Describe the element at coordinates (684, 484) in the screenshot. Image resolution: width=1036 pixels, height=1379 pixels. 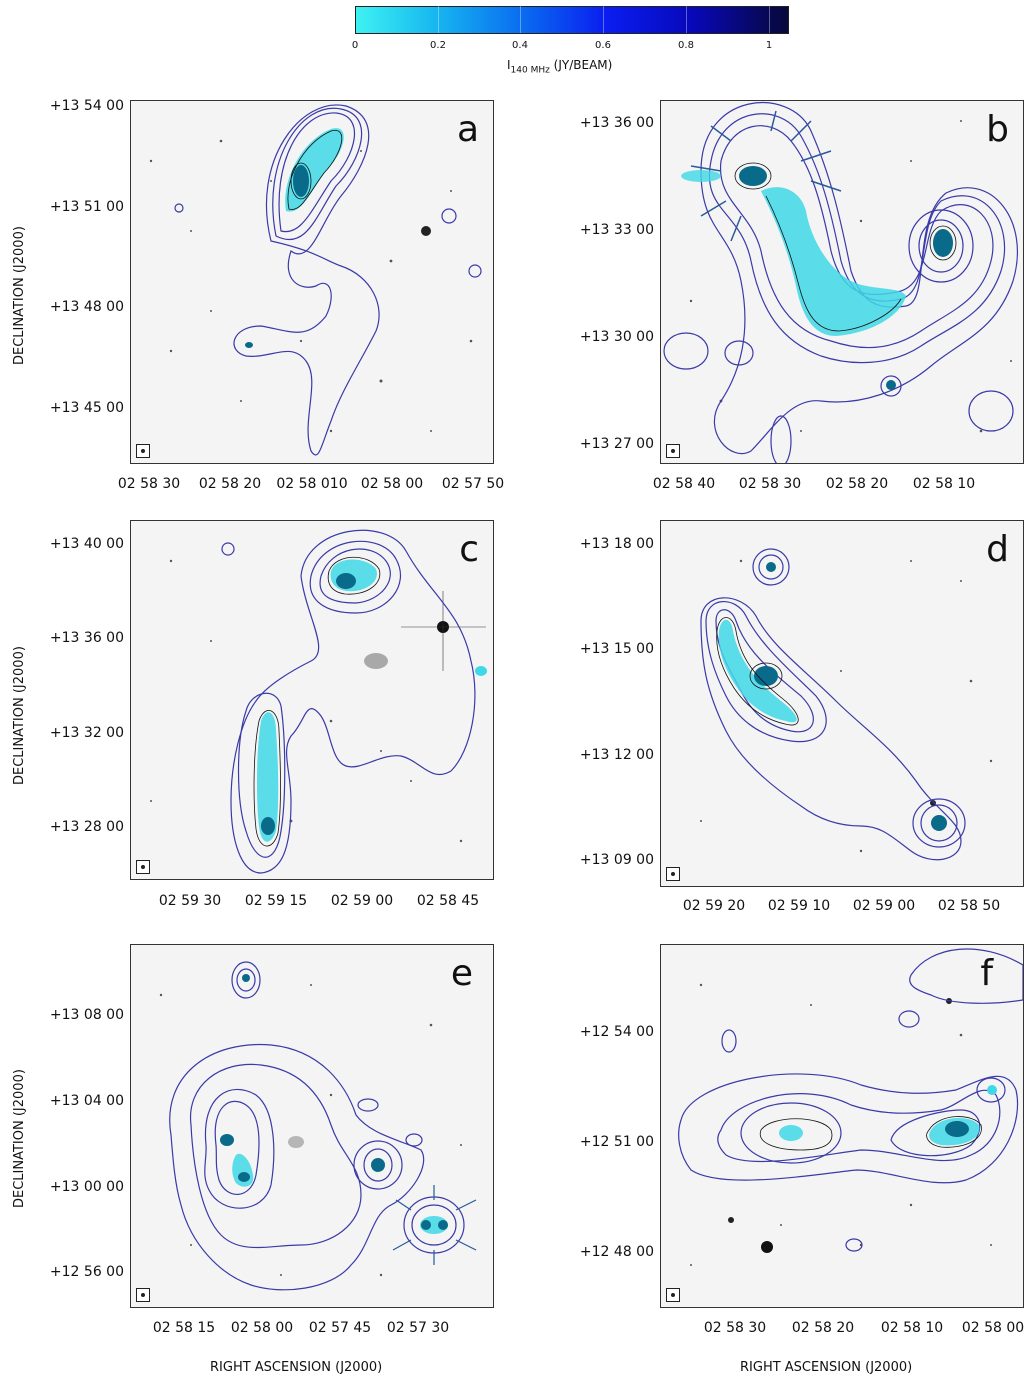
I see `ra-tick-label: 02 58 40` at that location.